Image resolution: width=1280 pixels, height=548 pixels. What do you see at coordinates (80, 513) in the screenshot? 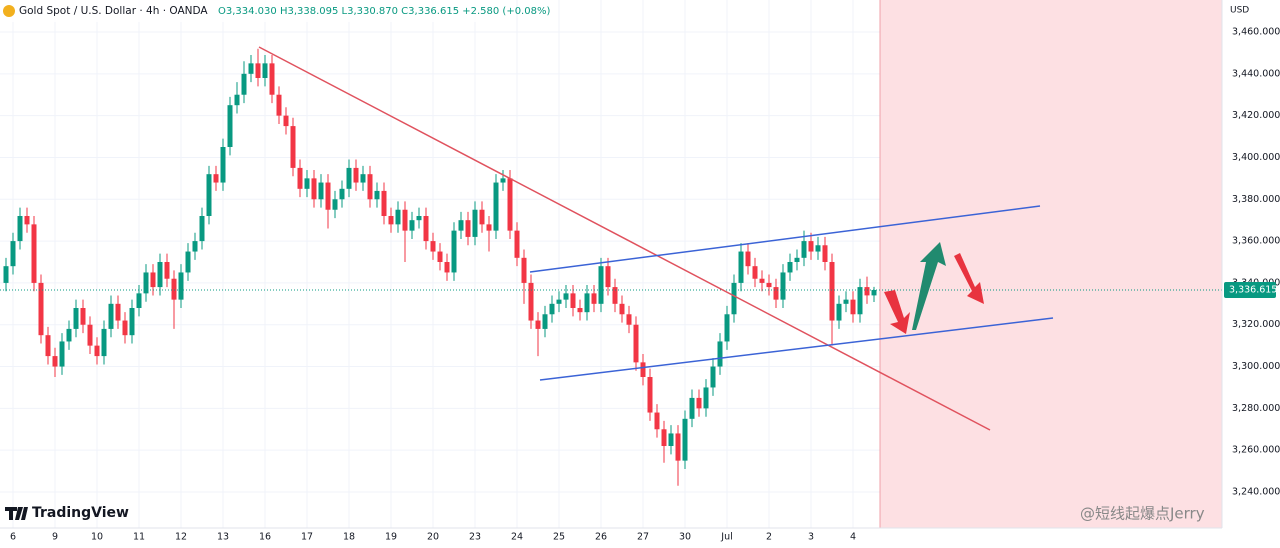
I see `brand: TradingView` at bounding box center [80, 513].